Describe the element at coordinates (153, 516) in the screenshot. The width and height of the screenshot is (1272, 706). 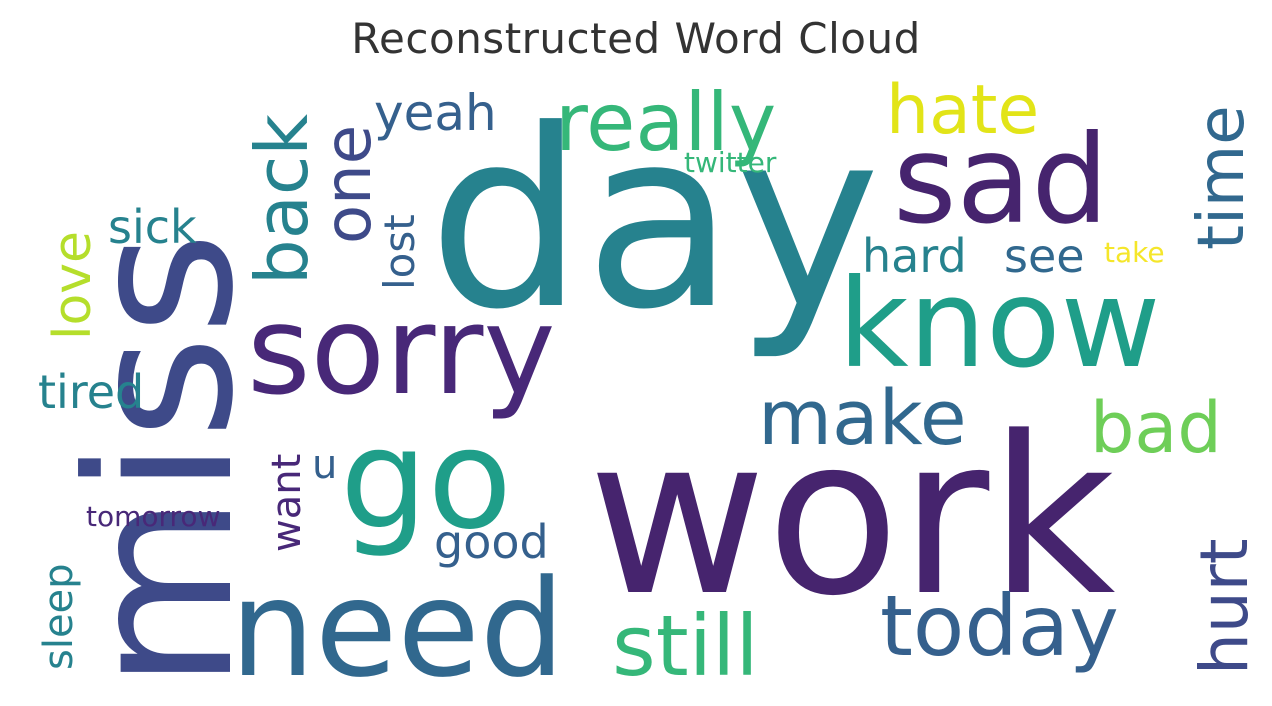
I see `word-tomorrow: tomorrow` at that location.